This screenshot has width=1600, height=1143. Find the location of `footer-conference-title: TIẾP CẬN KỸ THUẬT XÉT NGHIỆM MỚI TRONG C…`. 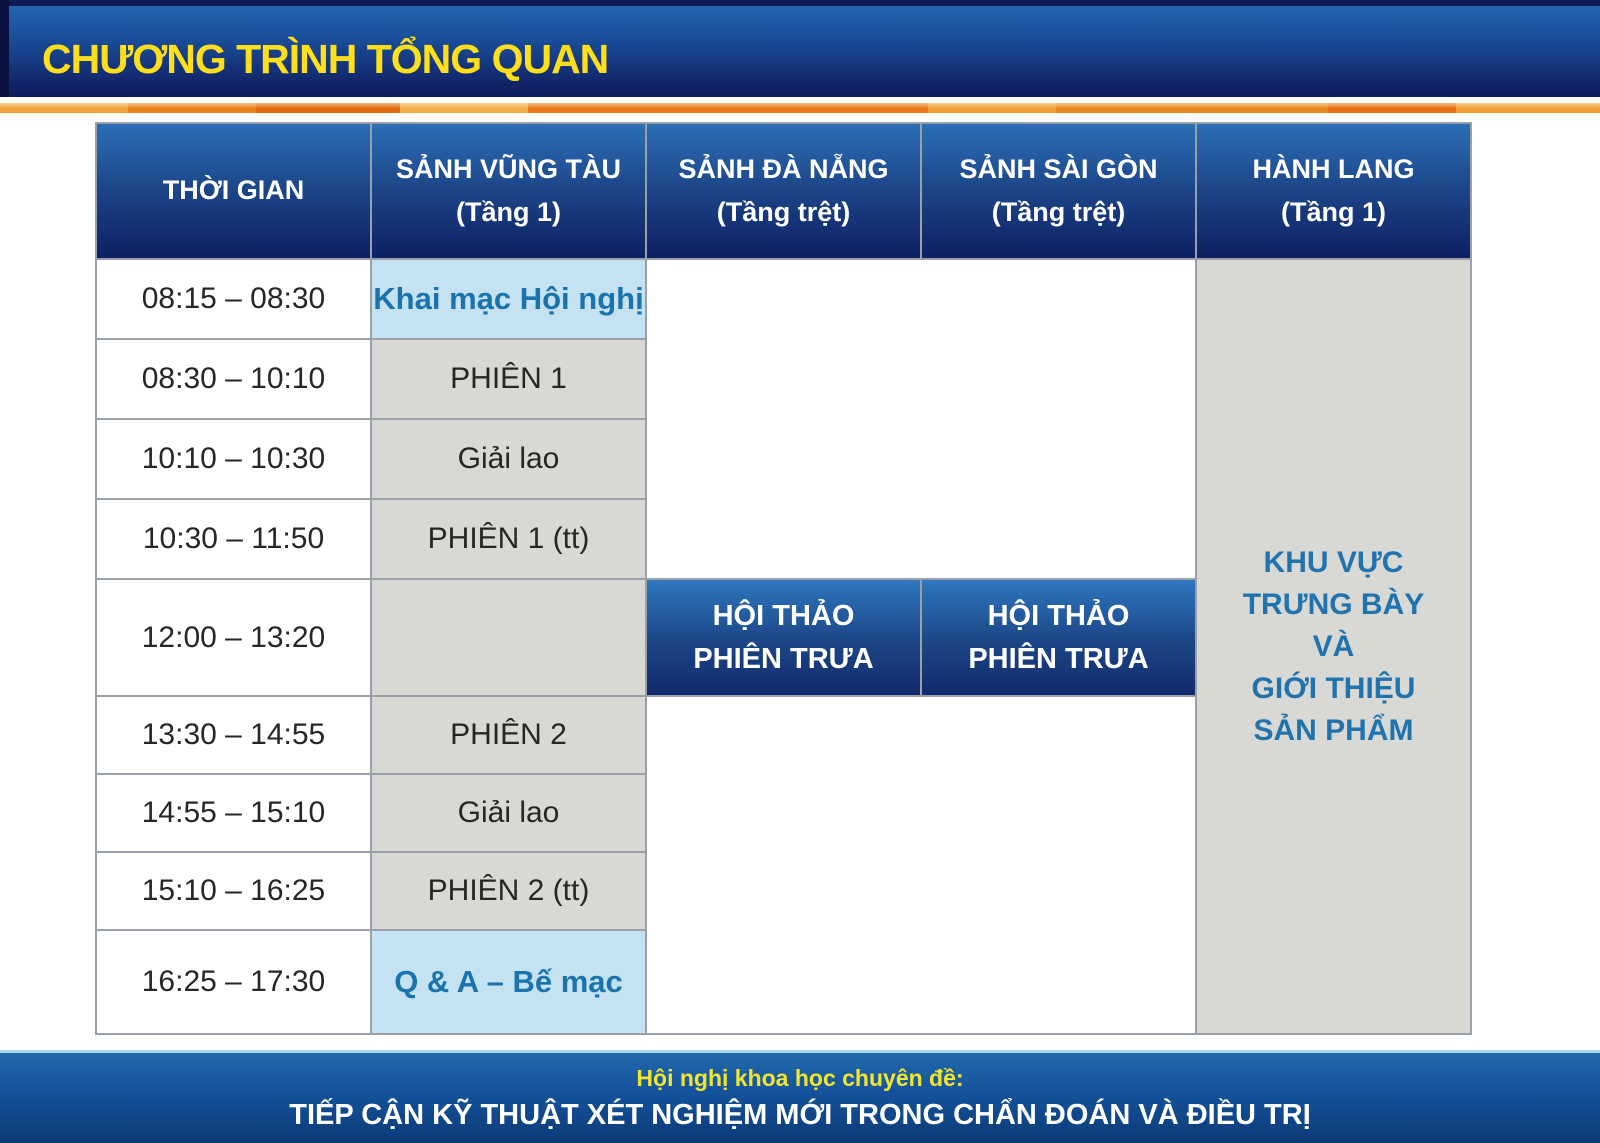

footer-conference-title: TIẾP CẬN KỸ THUẬT XÉT NGHIỆM MỚI TRONG C… is located at coordinates (800, 1114).